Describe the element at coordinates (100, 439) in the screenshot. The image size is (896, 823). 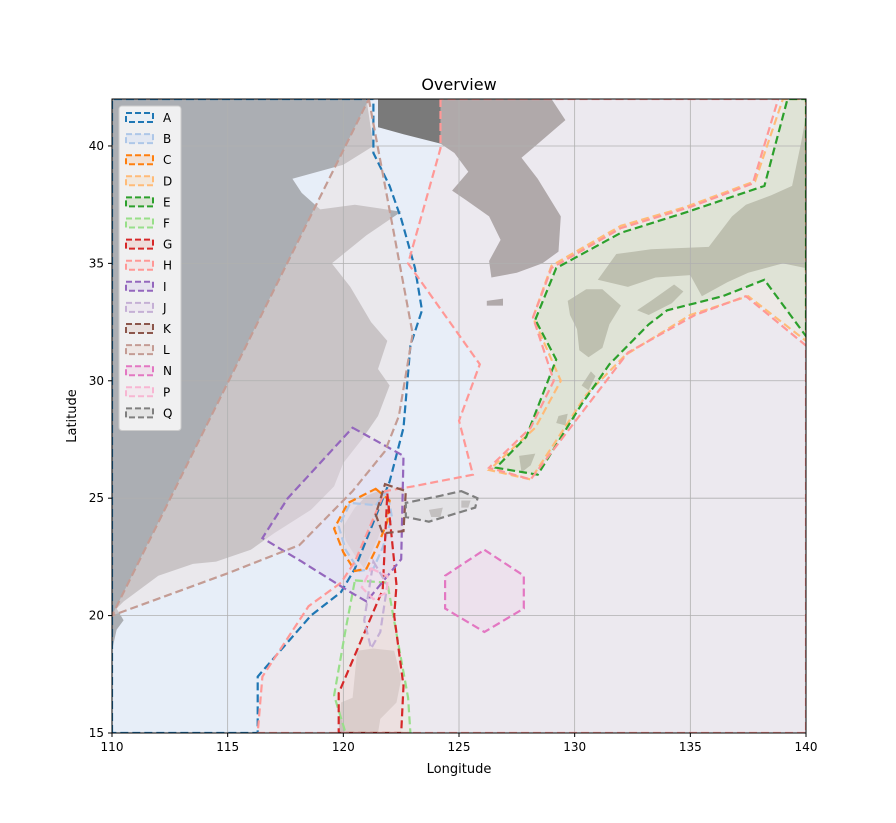
I see `y-axis-ticks: 15 20 25 30 35 40` at that location.